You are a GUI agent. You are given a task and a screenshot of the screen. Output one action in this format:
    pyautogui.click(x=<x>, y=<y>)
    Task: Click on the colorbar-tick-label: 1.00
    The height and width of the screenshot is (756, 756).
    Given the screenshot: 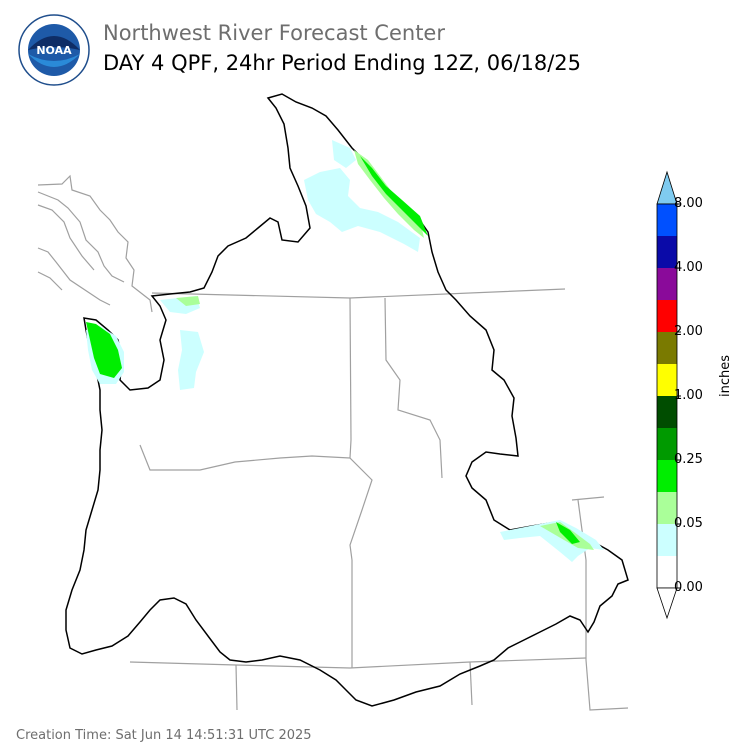 What is the action you would take?
    pyautogui.click(x=688, y=395)
    